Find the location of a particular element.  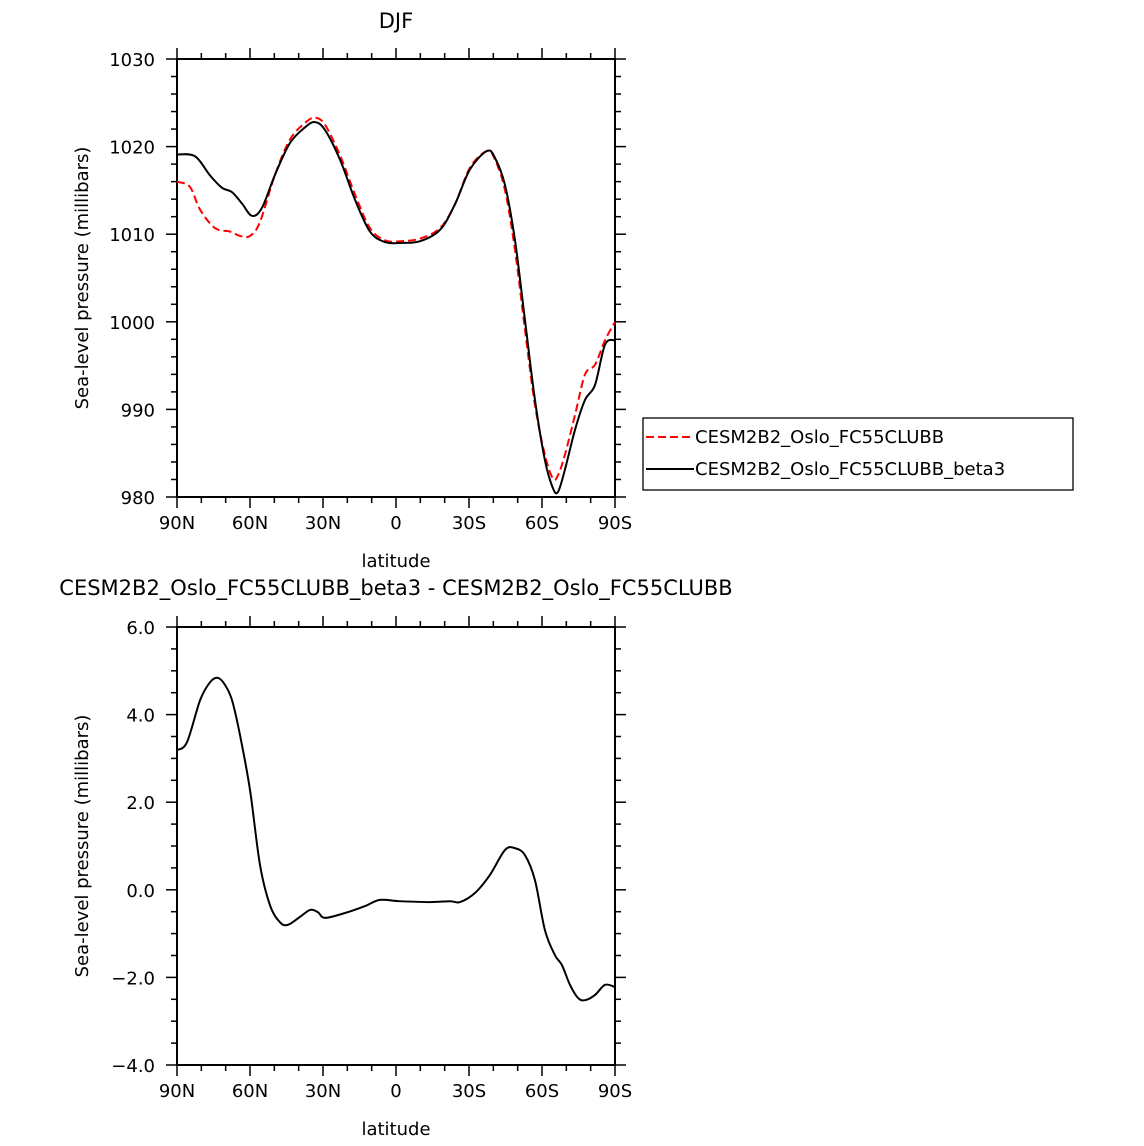

series-line-cesm2b2-oslo-fc55clubb is located at coordinates (396, 299).